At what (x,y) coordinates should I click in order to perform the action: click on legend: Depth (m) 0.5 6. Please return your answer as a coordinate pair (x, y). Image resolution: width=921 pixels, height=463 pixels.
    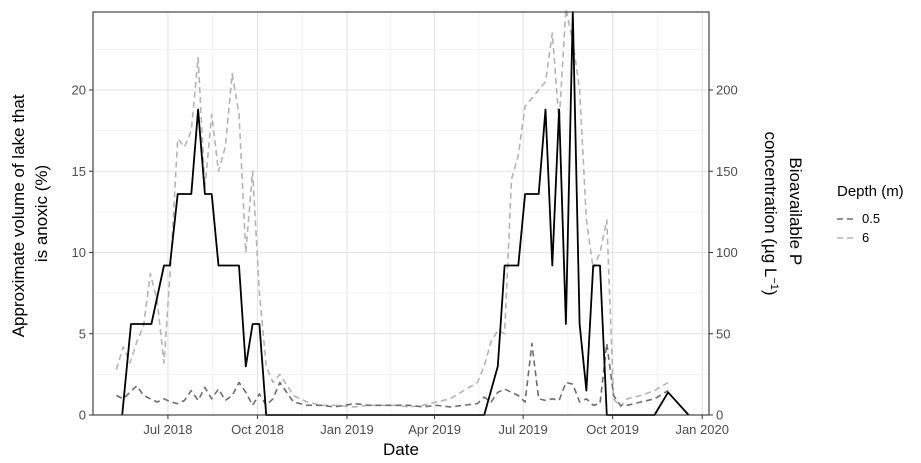
    Looking at the image, I should click on (870, 214).